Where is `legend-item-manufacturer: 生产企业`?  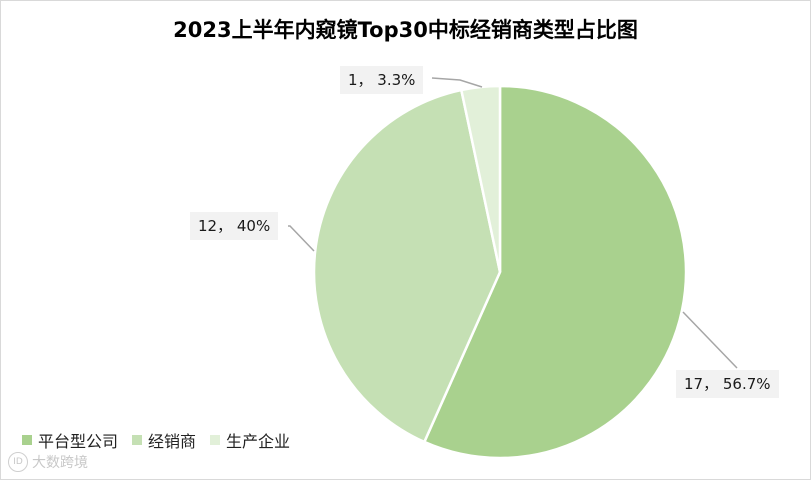 legend-item-manufacturer: 生产企业 is located at coordinates (250, 440).